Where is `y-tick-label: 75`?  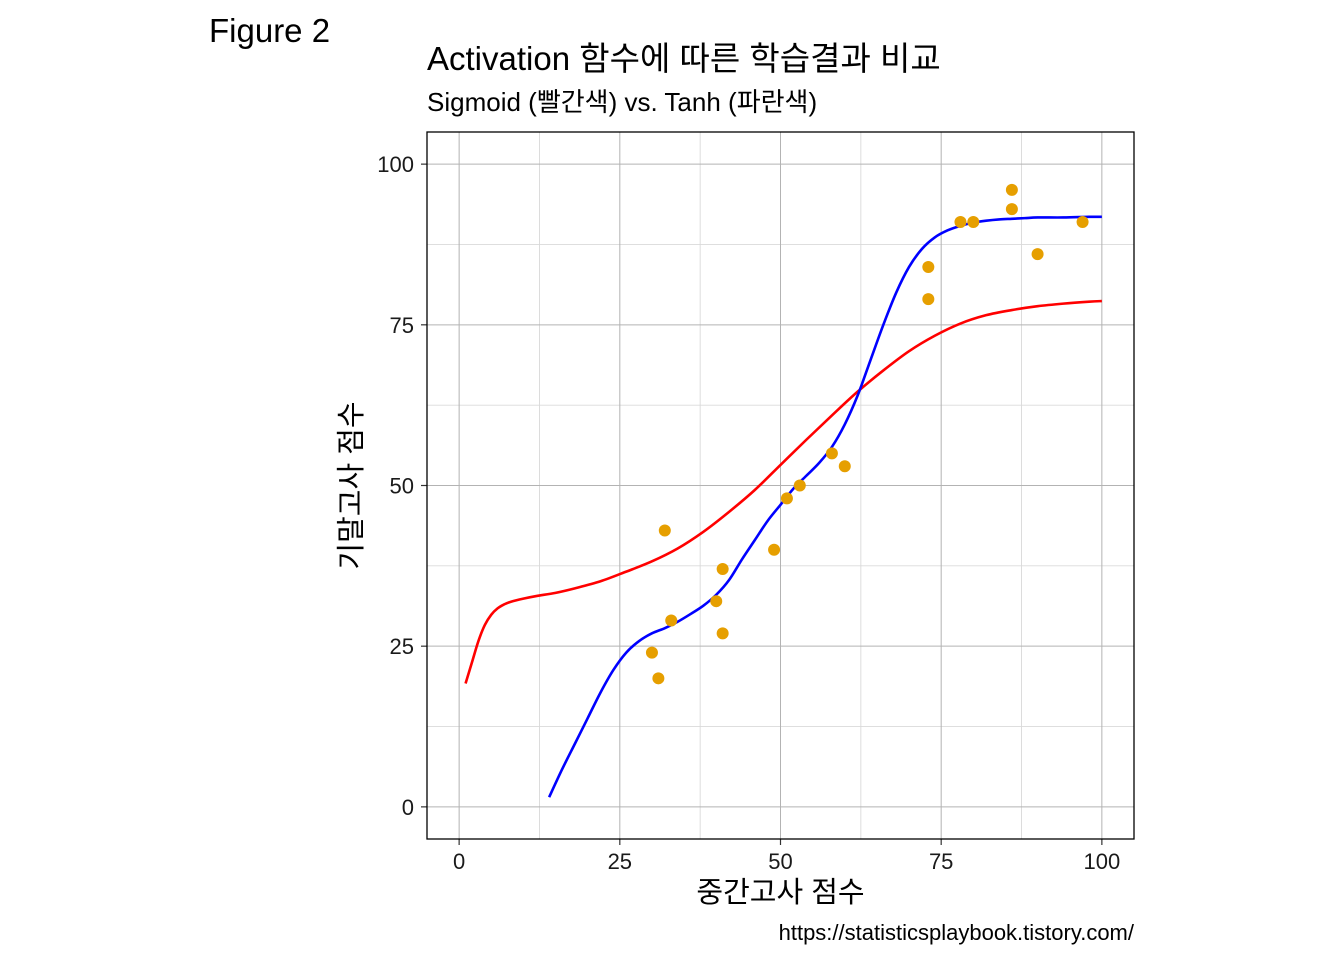
y-tick-label: 75 is located at coordinates (402, 325).